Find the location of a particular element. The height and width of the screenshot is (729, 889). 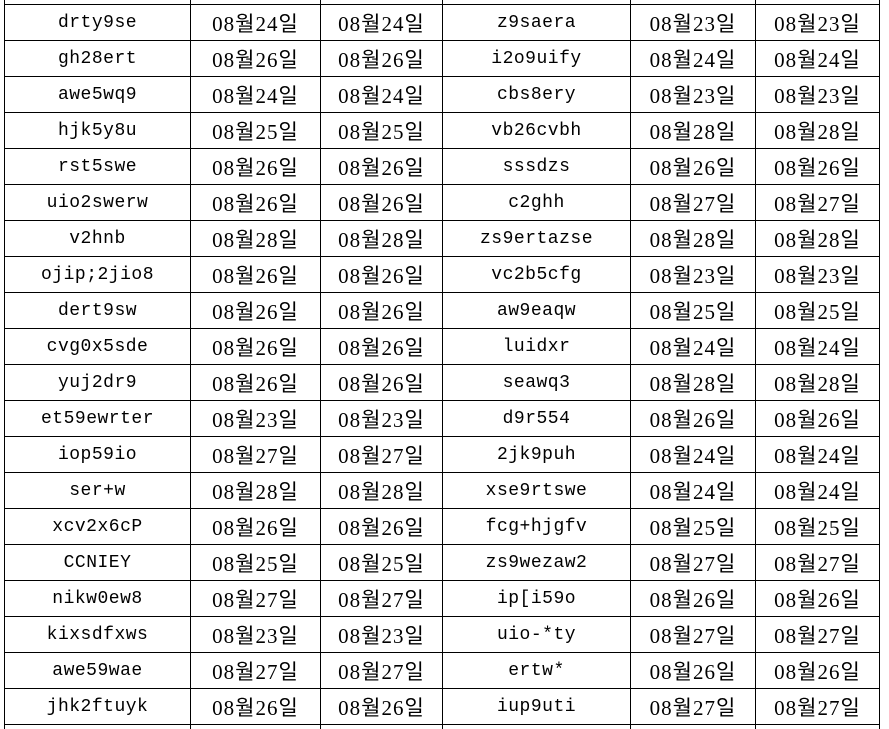

table-cell-id: hjk5y8u is located at coordinates (98, 131).